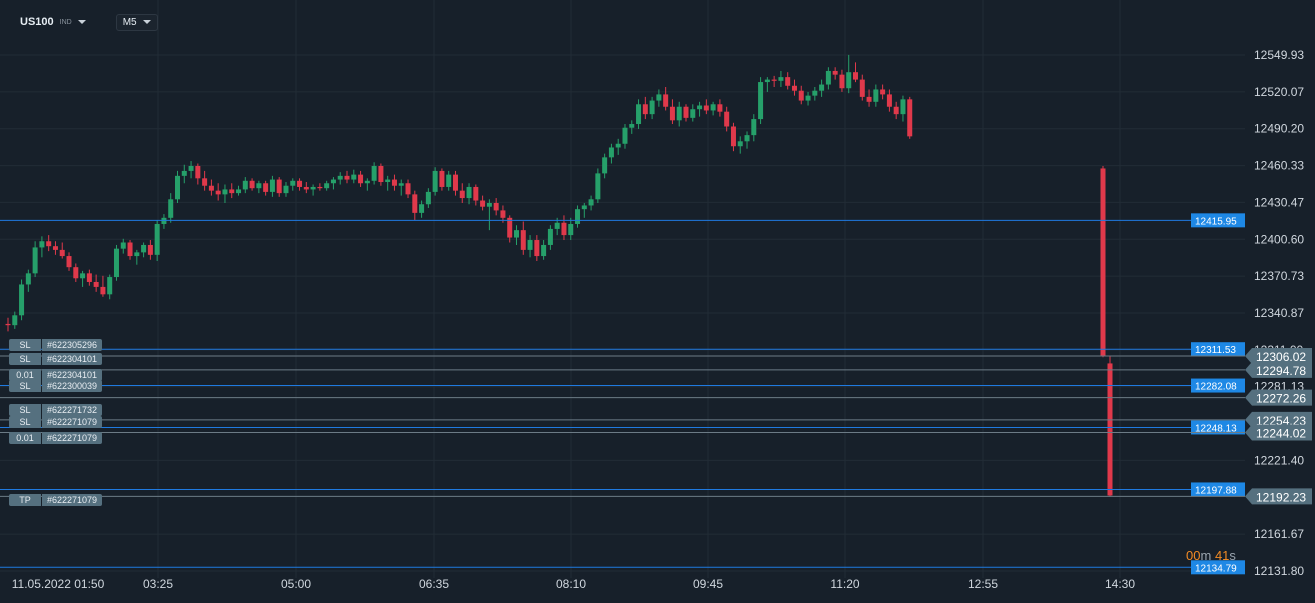  What do you see at coordinates (37, 22) in the screenshot?
I see `symbol-name: US100` at bounding box center [37, 22].